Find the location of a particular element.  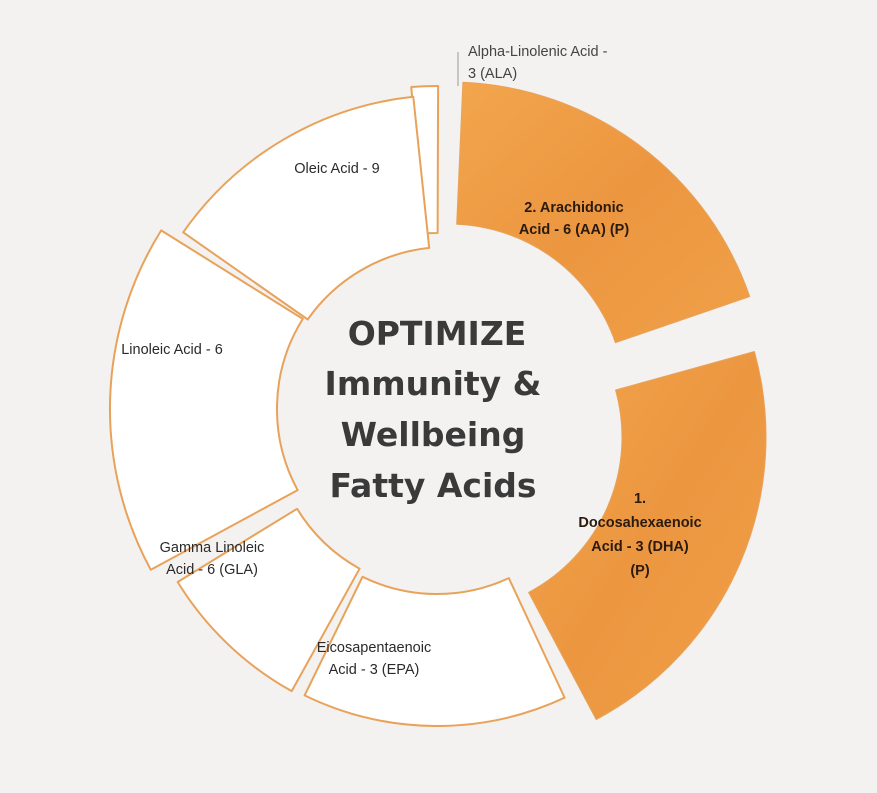

ala-label-line2: 3 (ALA) is located at coordinates (492, 74).